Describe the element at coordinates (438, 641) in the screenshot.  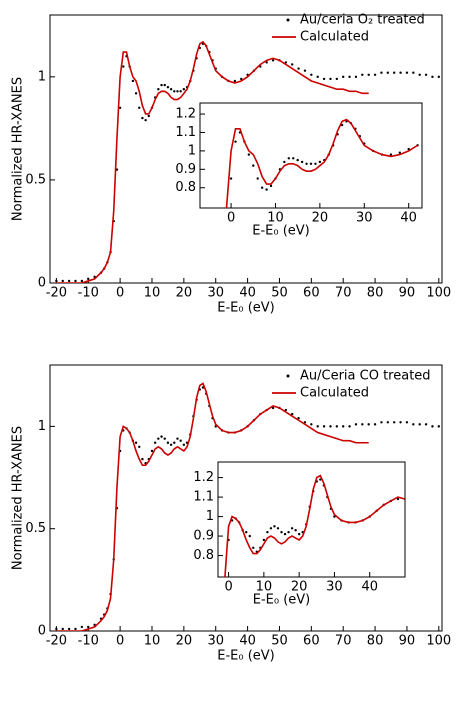
I see `x-tick-label: 100` at that location.